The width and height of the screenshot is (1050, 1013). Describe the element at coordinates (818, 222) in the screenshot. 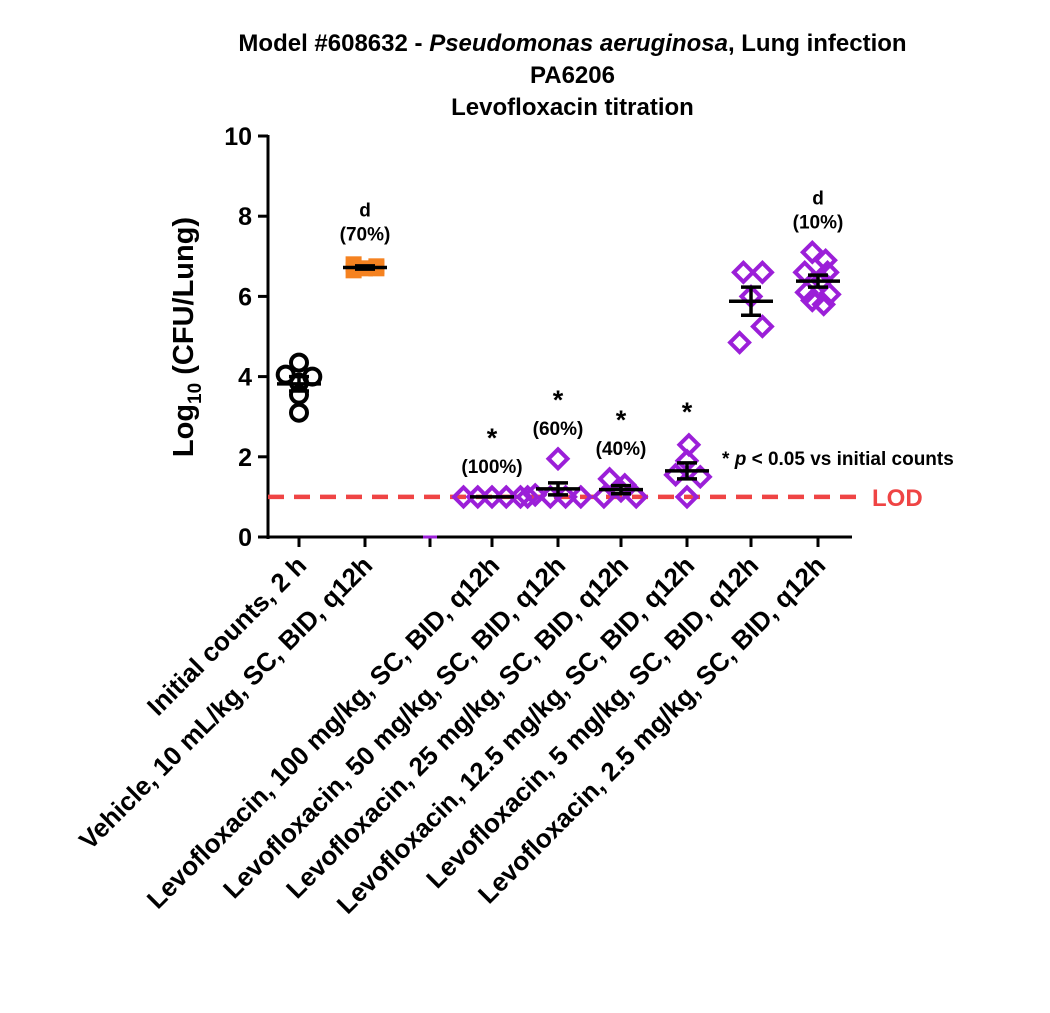

I see `percent-annotation: (10%)` at that location.